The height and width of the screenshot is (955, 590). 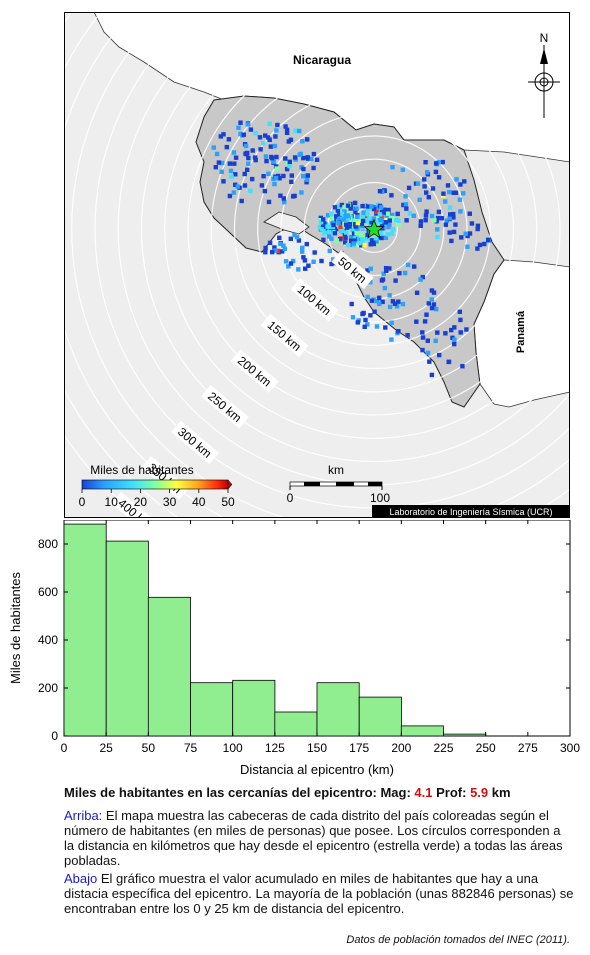 I want to click on legend-tick: 30, so click(x=170, y=502).